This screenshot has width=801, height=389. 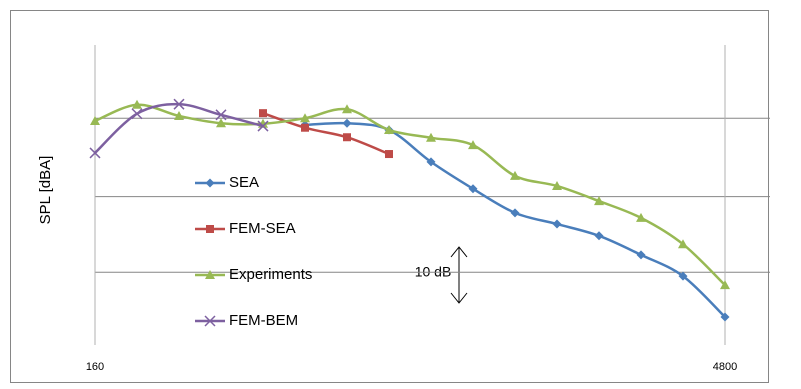 I want to click on legend-label: Experiments, so click(x=270, y=274).